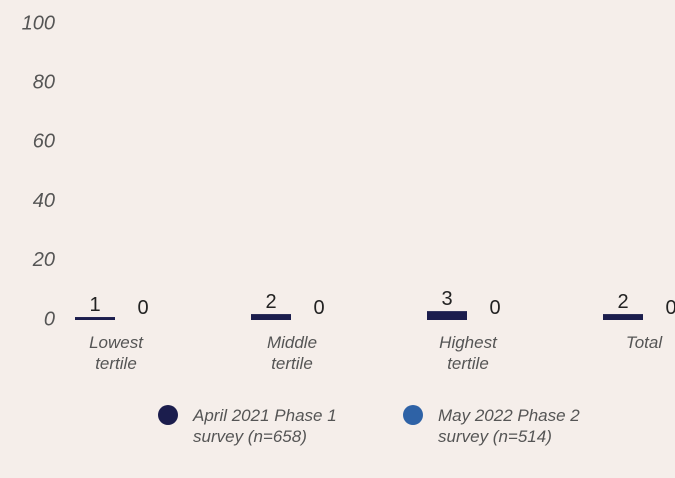  I want to click on data-label: 3, so click(446, 299).